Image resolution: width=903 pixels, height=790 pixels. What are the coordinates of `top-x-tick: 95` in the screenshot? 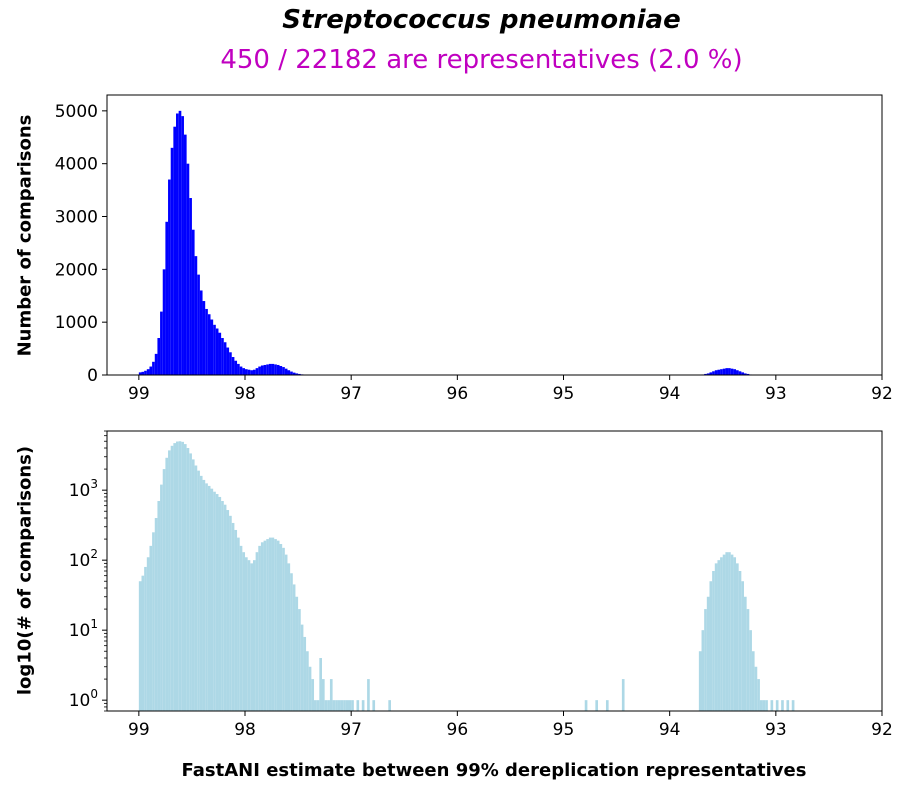 It's located at (564, 389).